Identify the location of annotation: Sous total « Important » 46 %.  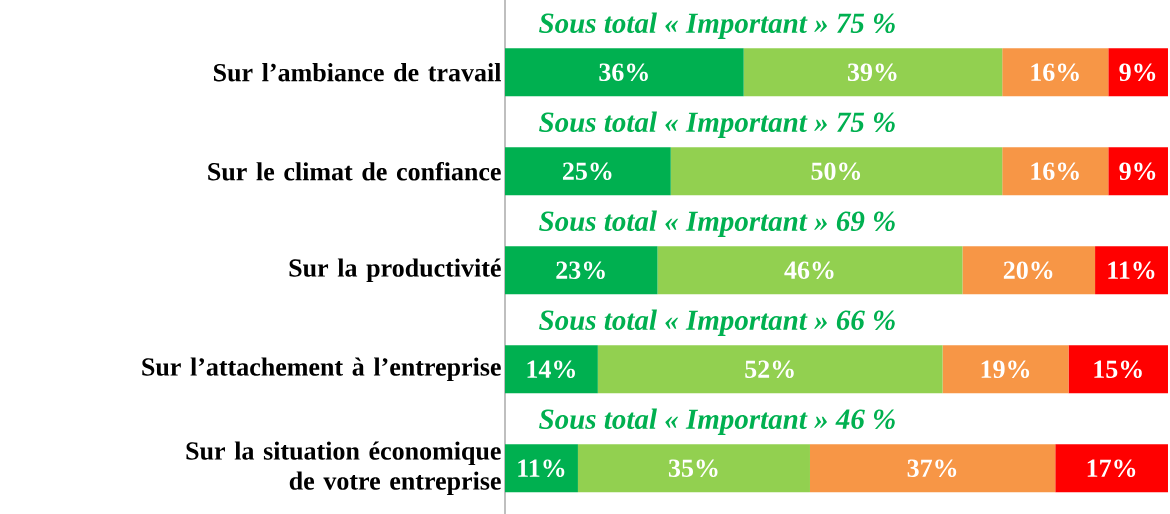
(717, 421).